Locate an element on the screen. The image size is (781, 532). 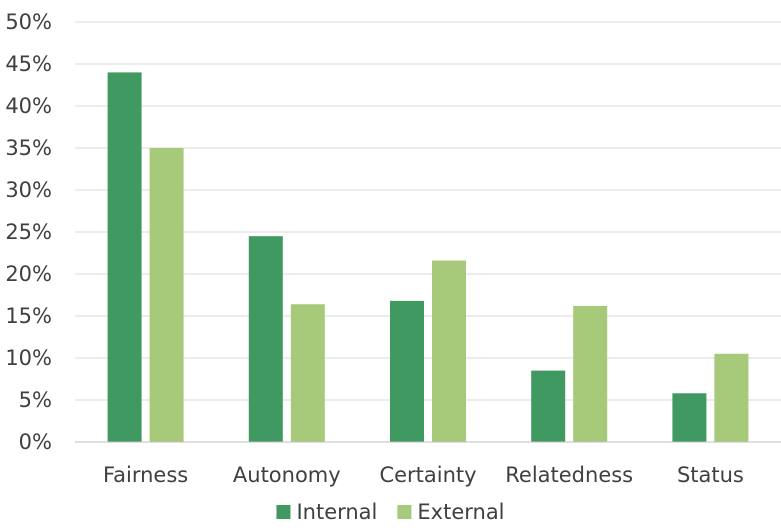
y-tick-label: 5% is located at coordinates (35, 400).